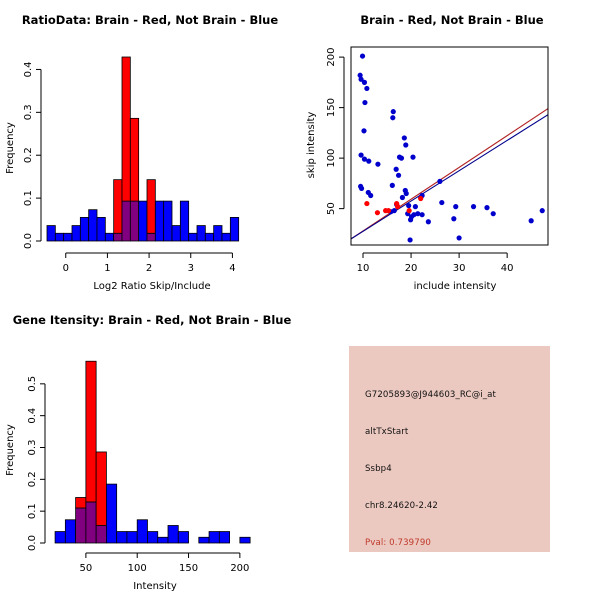 Image resolution: width=600 pixels, height=600 pixels. What do you see at coordinates (387, 432) in the screenshot?
I see `event-type-text: altTxStart` at bounding box center [387, 432].